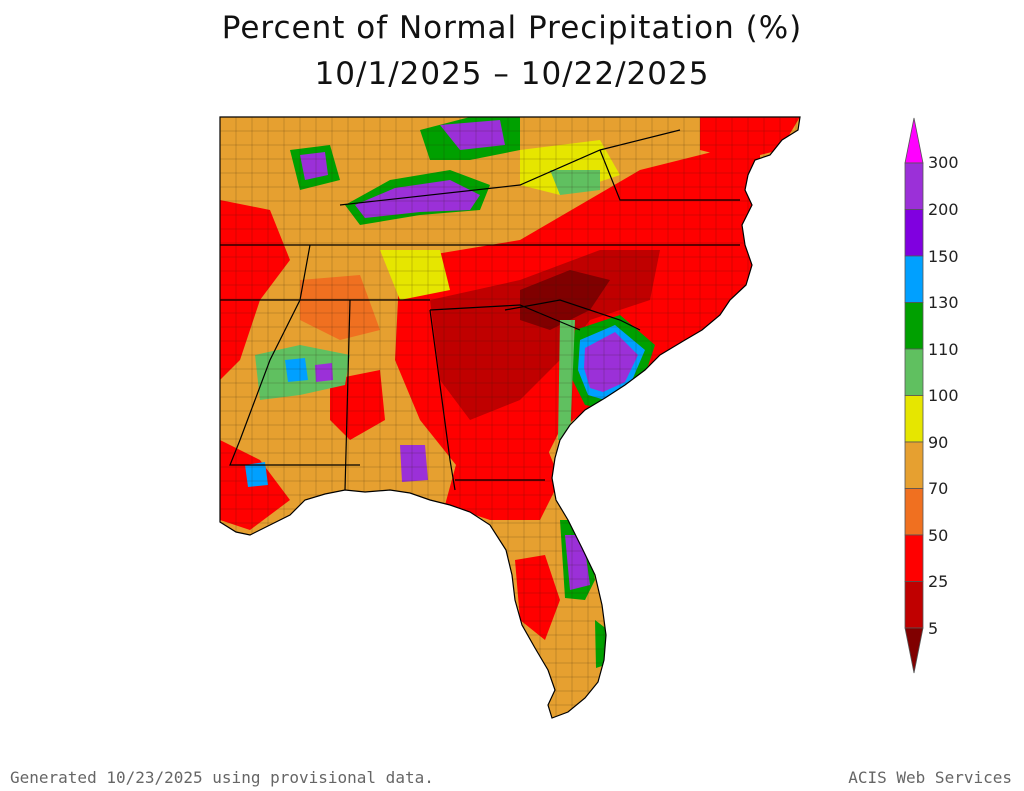  I want to click on legend-label-300: 300, so click(943, 162).